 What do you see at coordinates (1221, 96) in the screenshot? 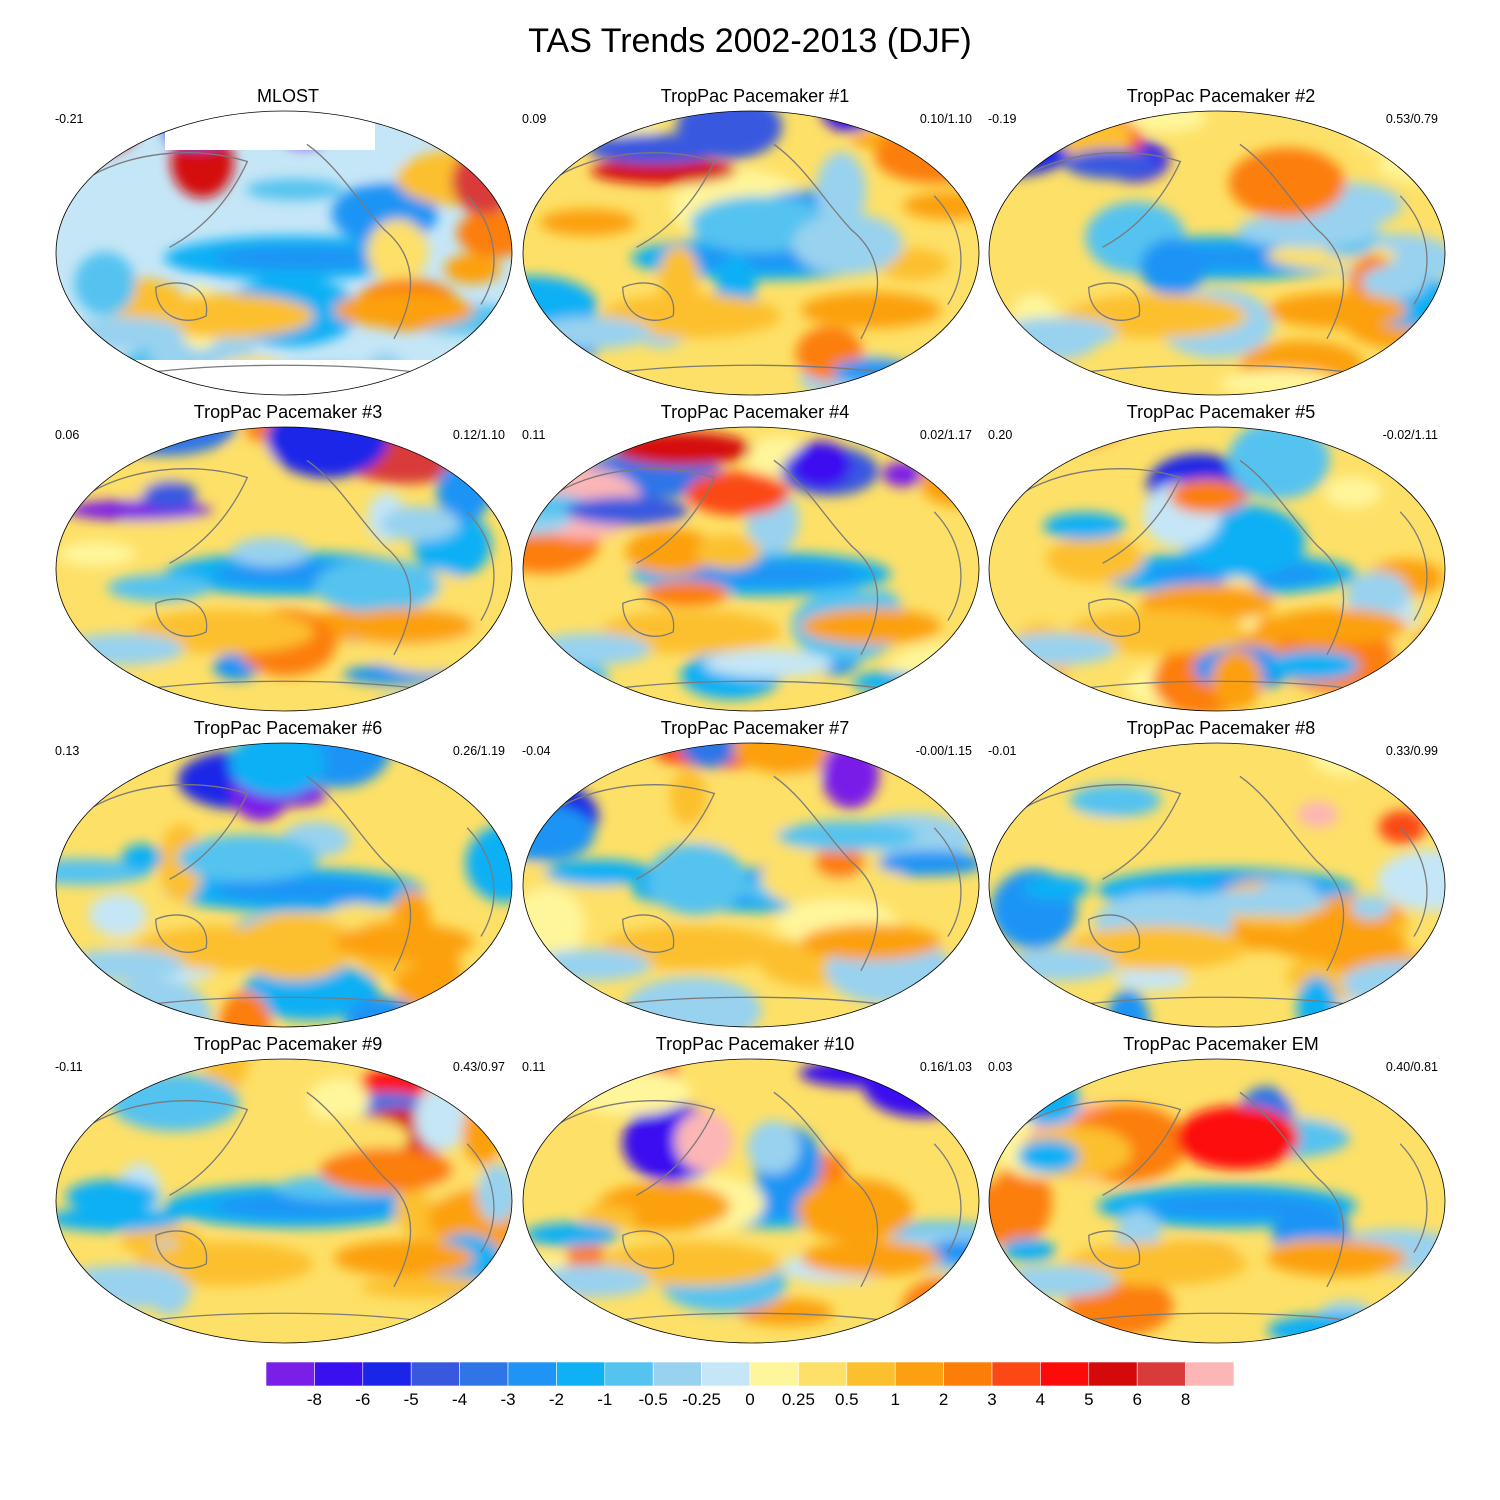
I see `panel-title: TropPac Pacemaker #2` at bounding box center [1221, 96].